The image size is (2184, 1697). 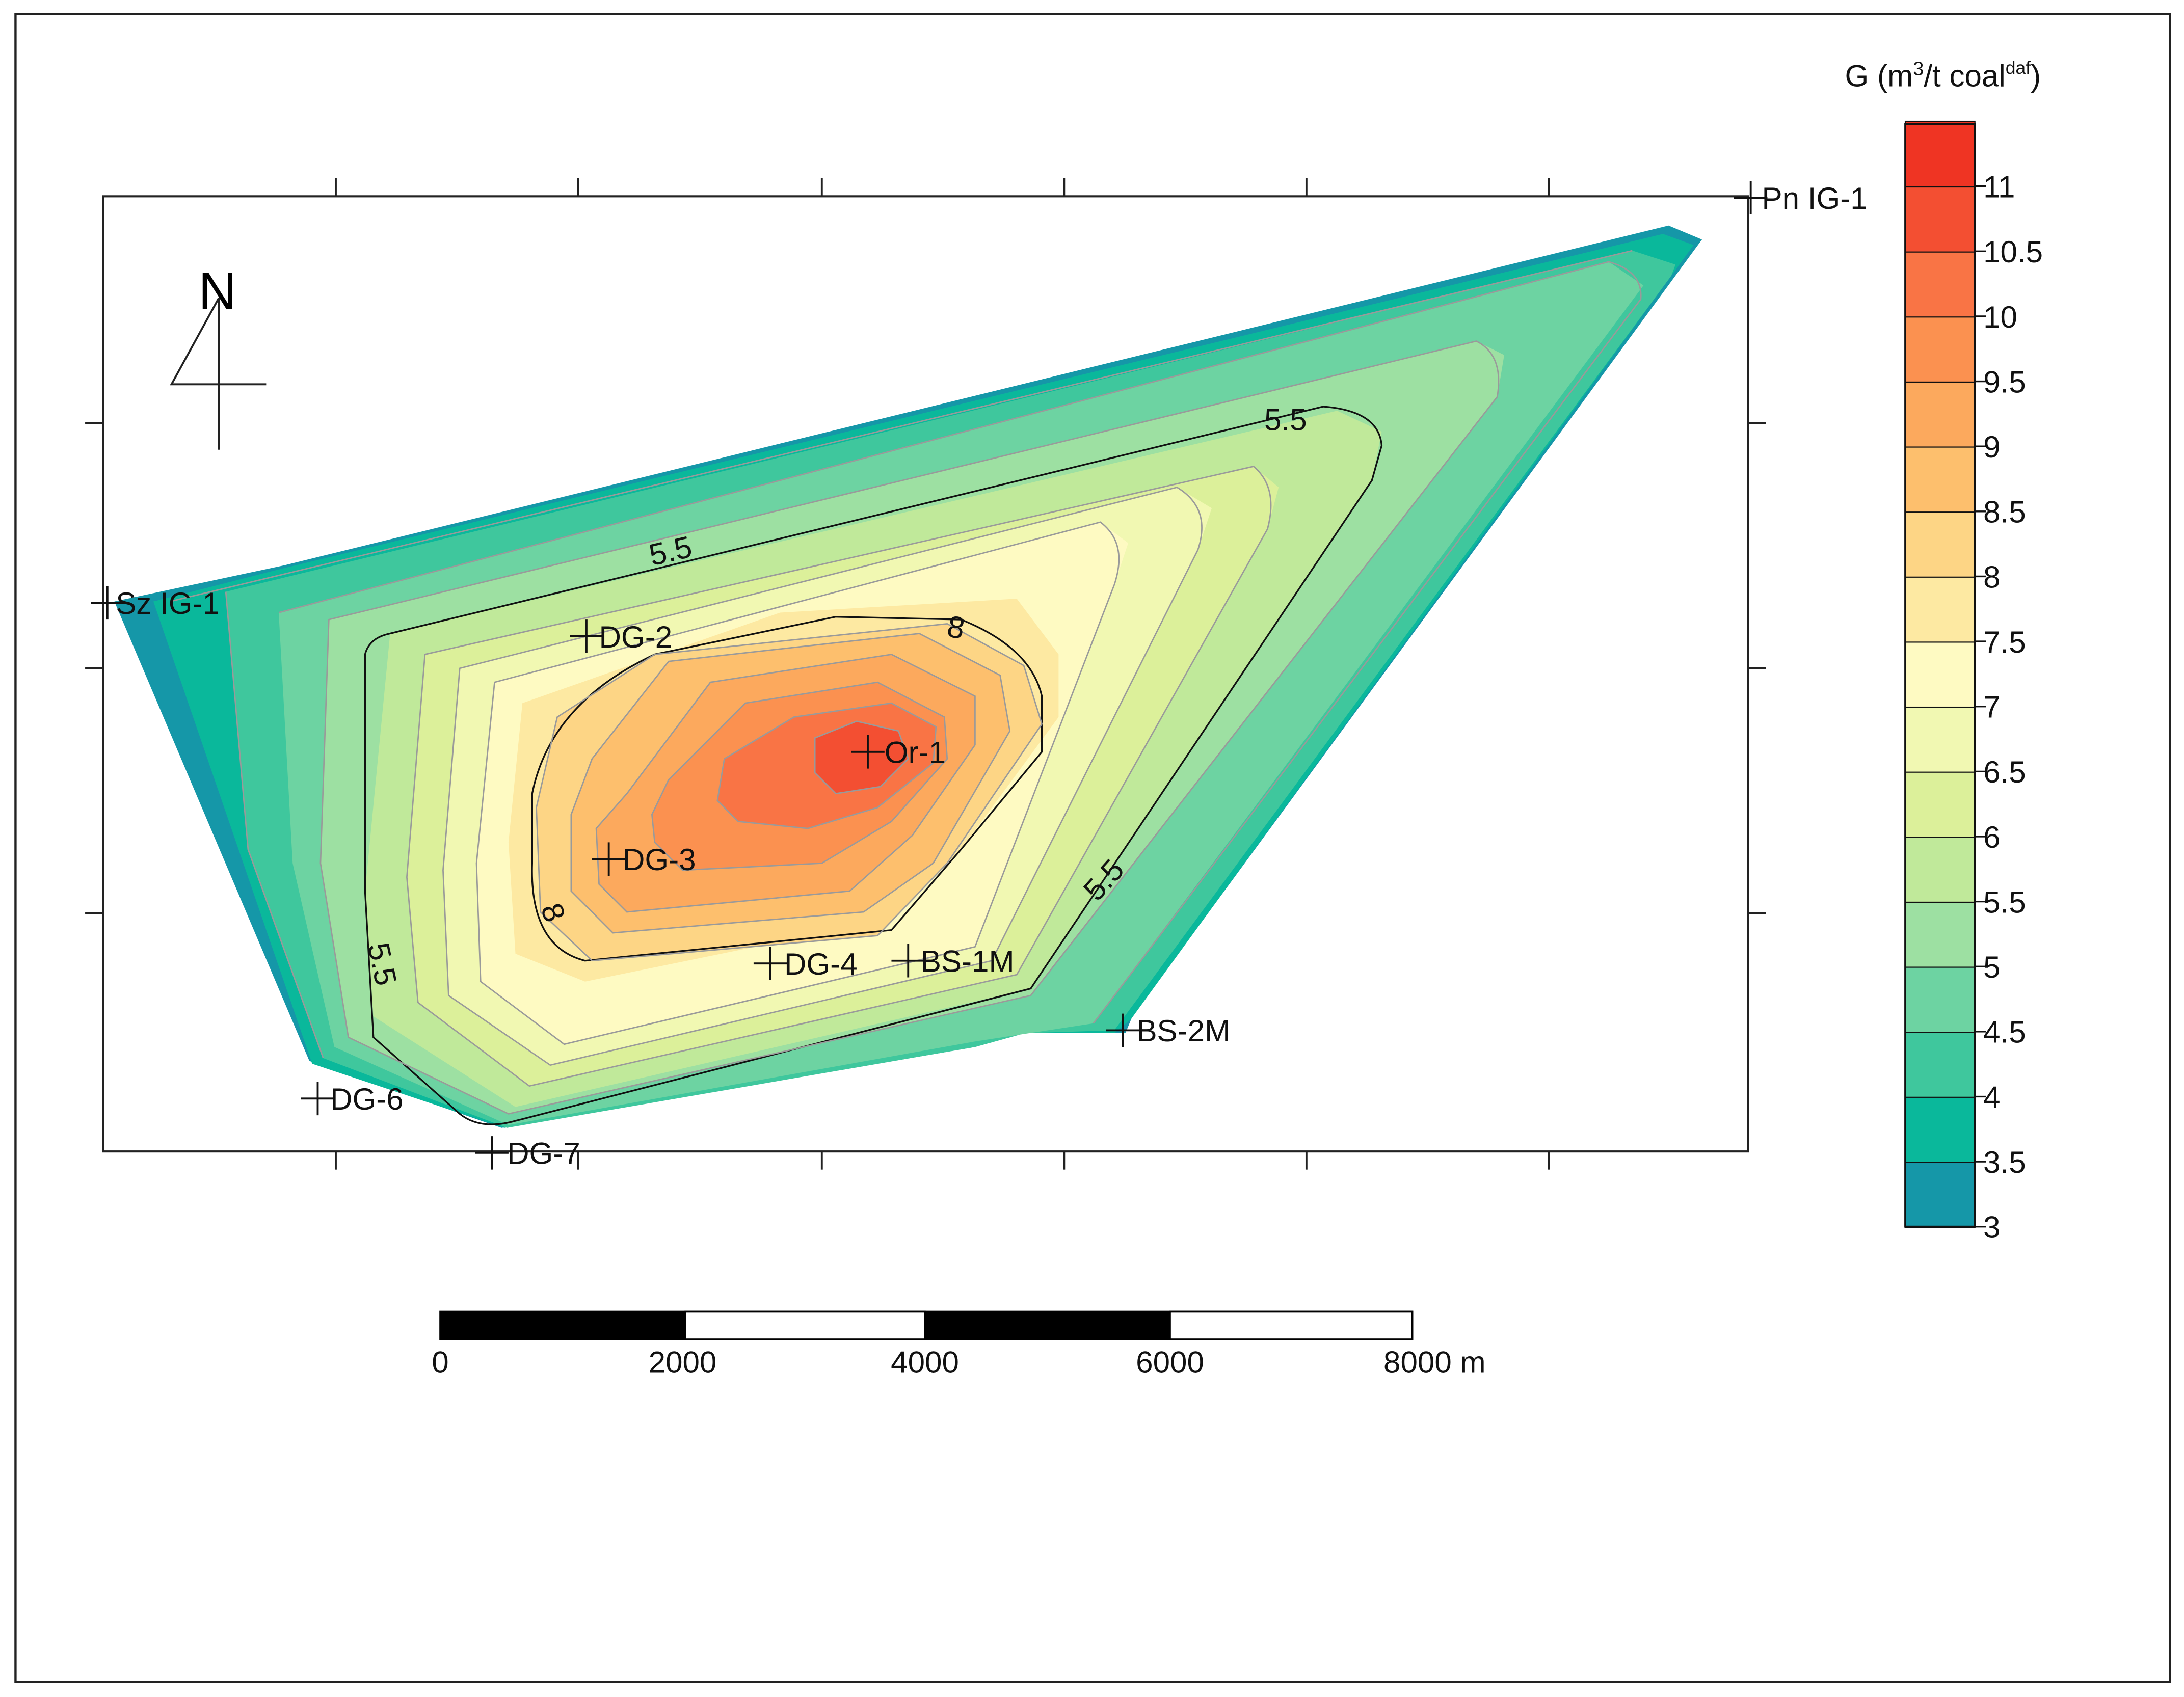 I want to click on legend-level-label: 9.5, so click(x=2004, y=382).